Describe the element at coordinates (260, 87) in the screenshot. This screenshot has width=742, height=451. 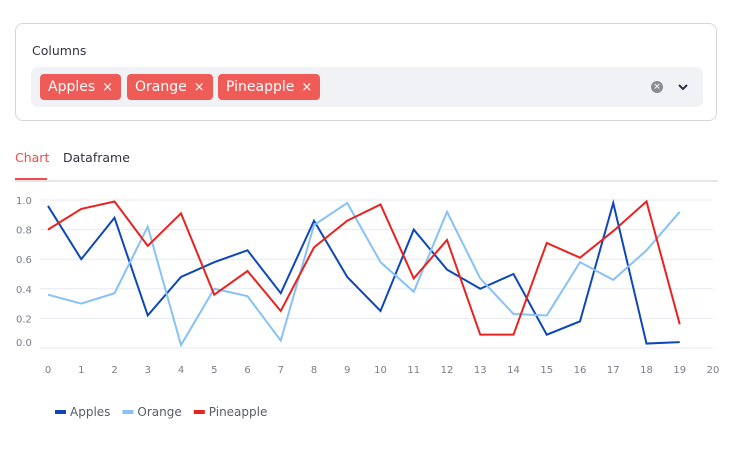
I see `tag-label: Pineapple` at that location.